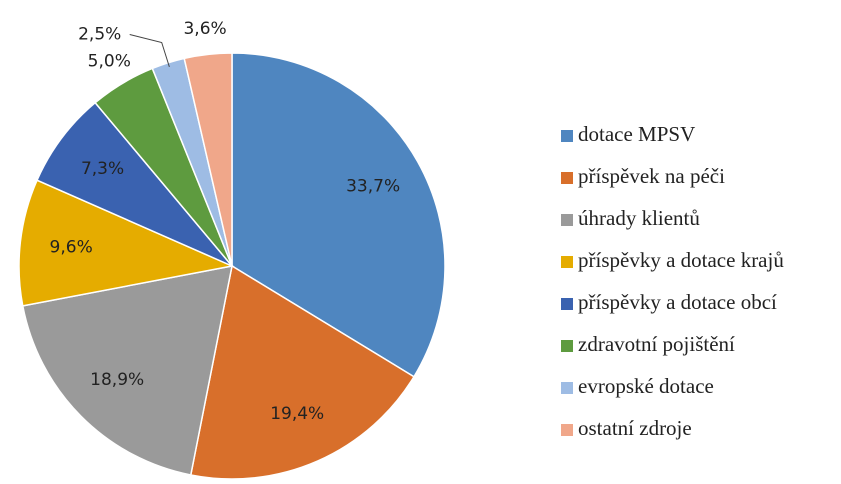 This screenshot has width=841, height=484. What do you see at coordinates (102, 169) in the screenshot?
I see `data-label: 7,3%` at bounding box center [102, 169].